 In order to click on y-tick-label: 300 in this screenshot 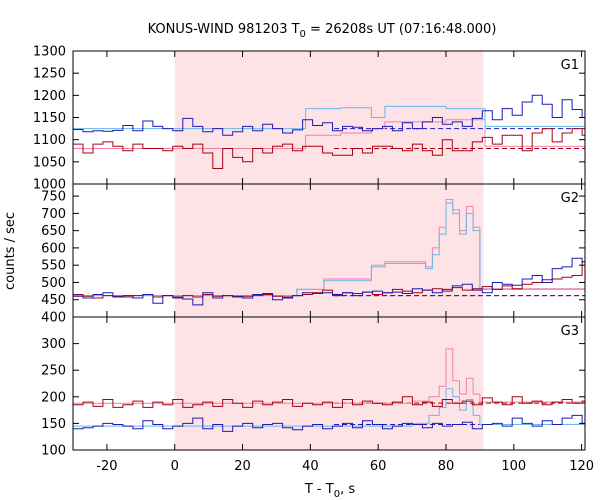, I will do `click(53, 344)`.